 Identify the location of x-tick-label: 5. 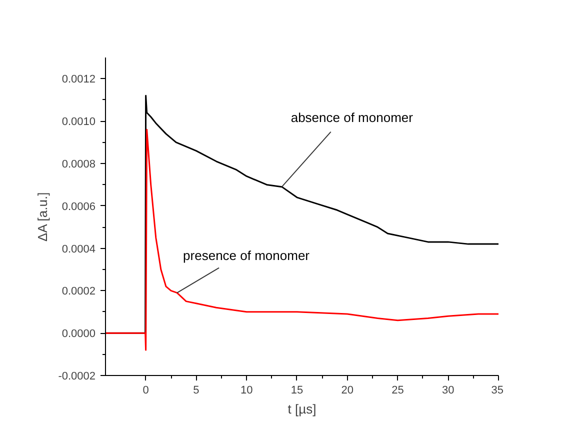
(196, 390).